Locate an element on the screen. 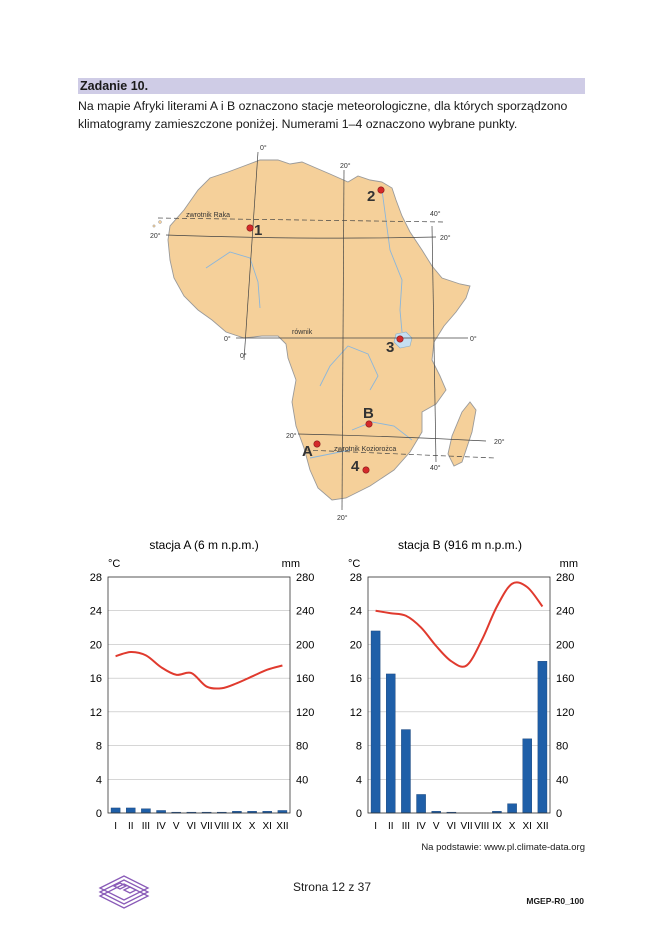 The width and height of the screenshot is (664, 939). parallel-20s-left-label: 20° is located at coordinates (291, 436).